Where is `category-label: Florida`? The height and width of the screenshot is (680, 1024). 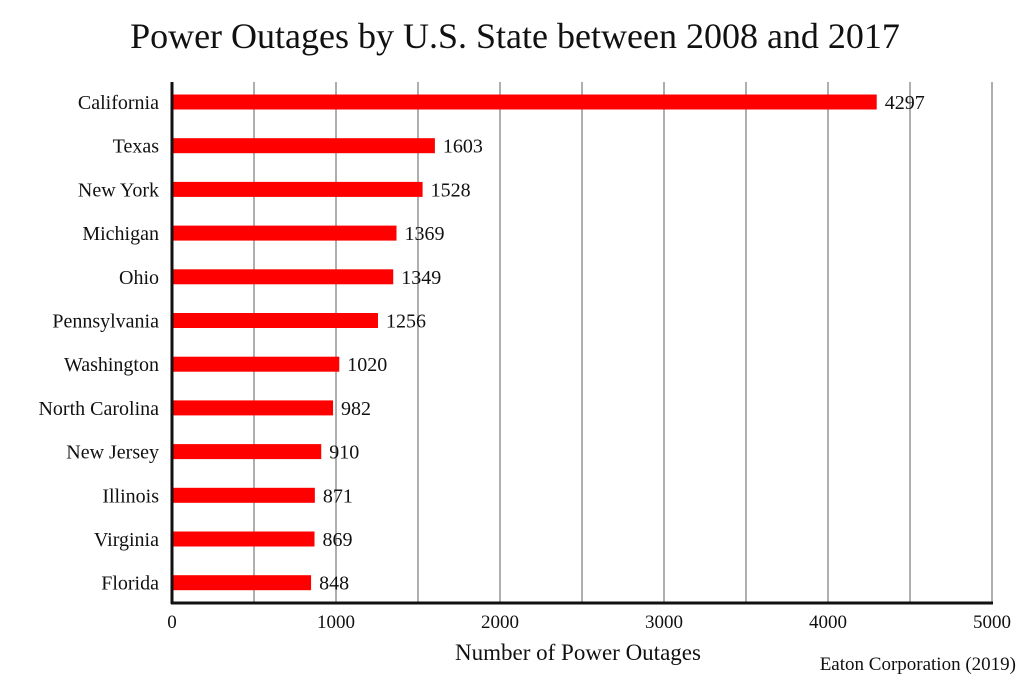
category-label: Florida is located at coordinates (130, 584).